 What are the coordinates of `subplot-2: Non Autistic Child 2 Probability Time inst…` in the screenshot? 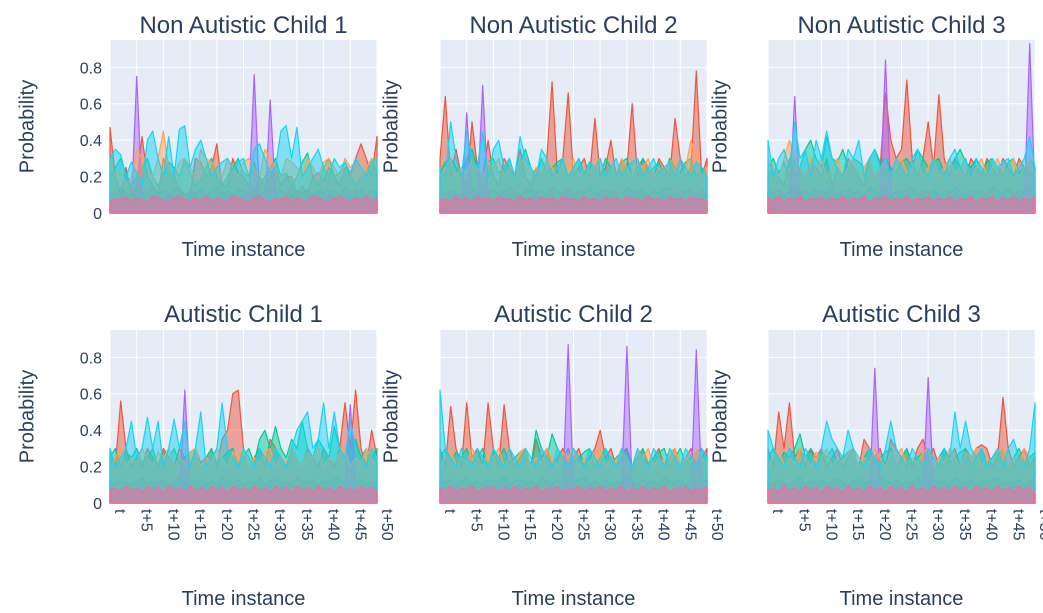 It's located at (544, 136).